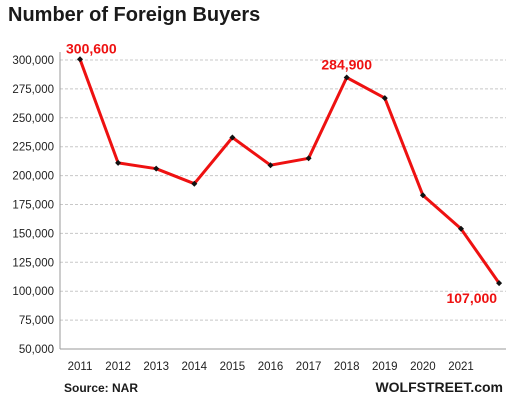 The image size is (509, 404). I want to click on data-label: 107,000, so click(471, 298).